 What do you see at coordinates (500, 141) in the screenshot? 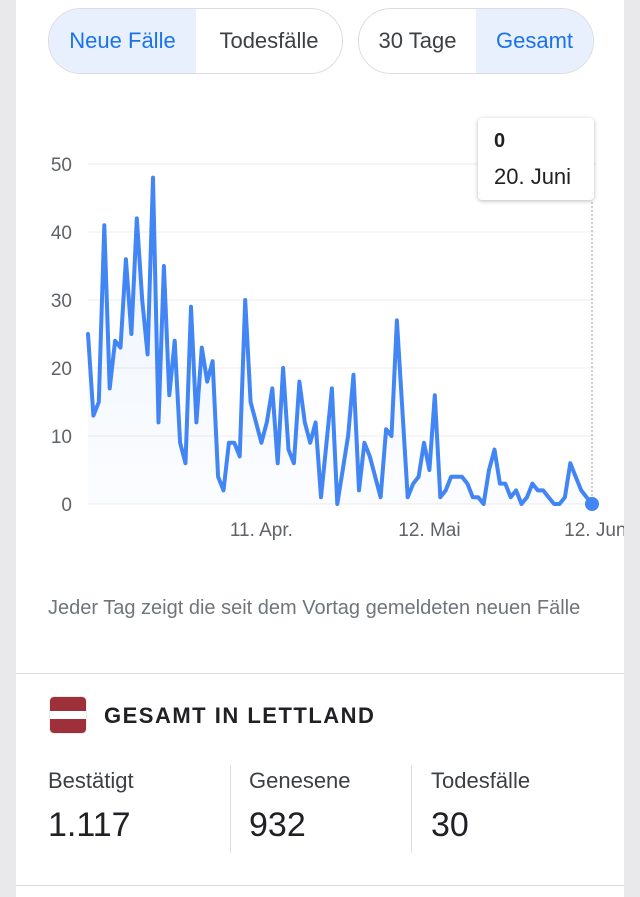
I see `tooltip-value: 0` at bounding box center [500, 141].